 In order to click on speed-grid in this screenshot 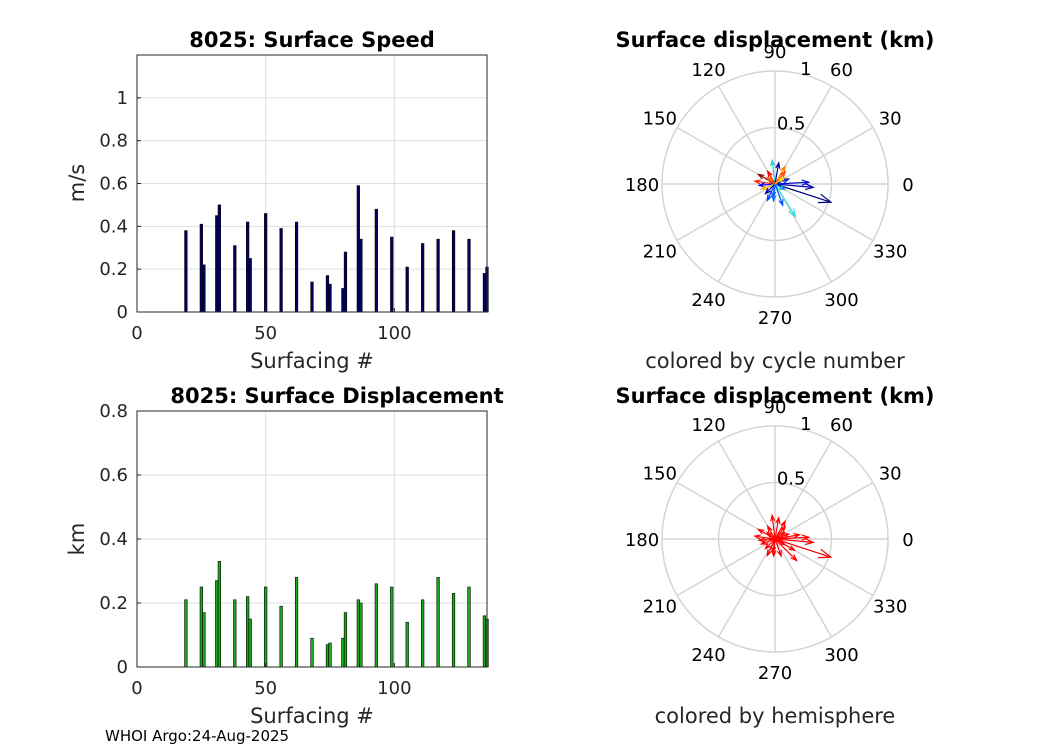, I will do `click(312, 183)`.